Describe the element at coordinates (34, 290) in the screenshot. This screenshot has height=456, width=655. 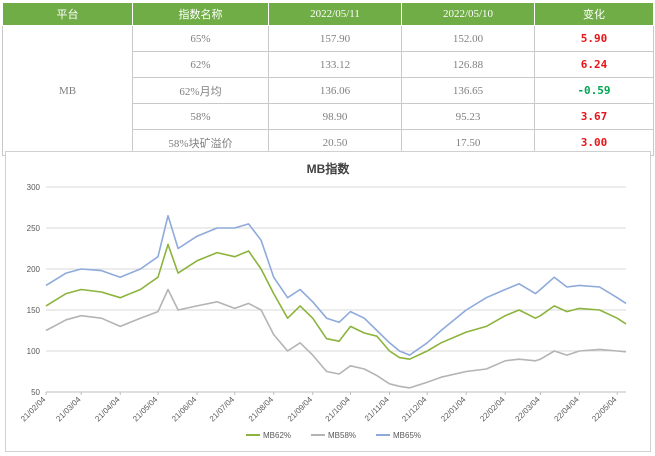
I see `y-axis: 50 100 150 200 250 300` at that location.